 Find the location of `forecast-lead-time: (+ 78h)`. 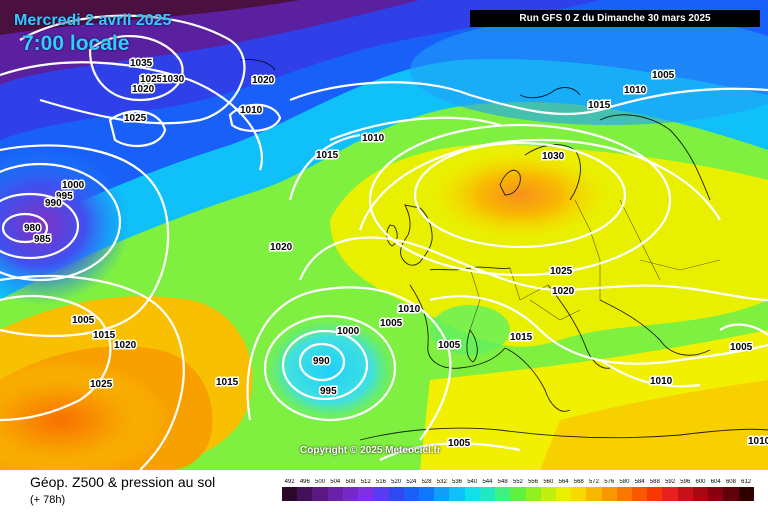

forecast-lead-time: (+ 78h) is located at coordinates (48, 500).